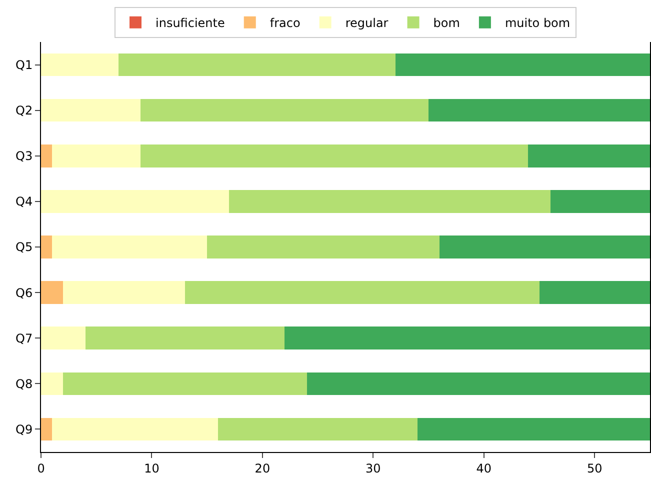  What do you see at coordinates (262, 468) in the screenshot?
I see `x-tick-label: 20` at bounding box center [262, 468].